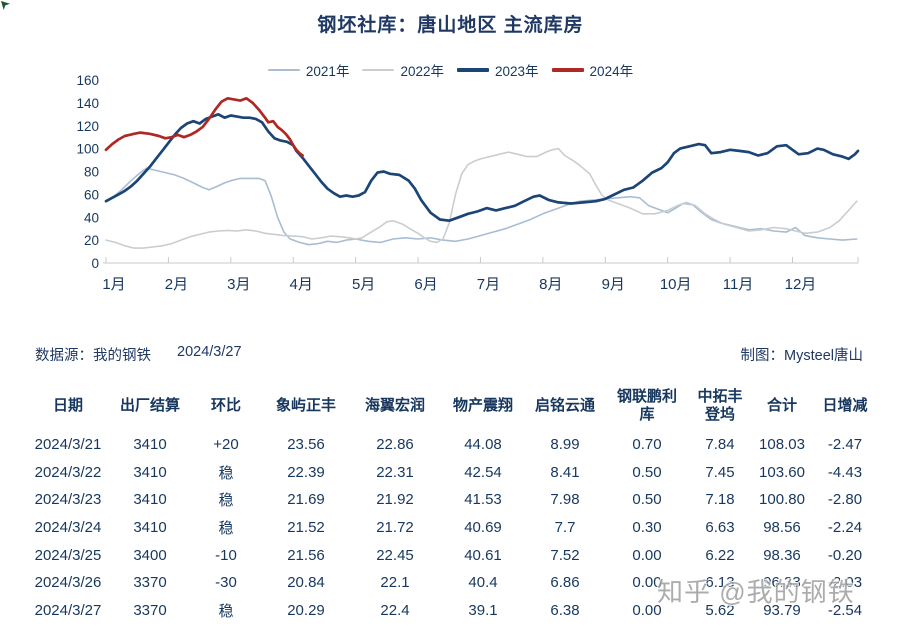 The width and height of the screenshot is (901, 629). Describe the element at coordinates (306, 500) in the screenshot. I see `table-cell: 21.69` at that location.